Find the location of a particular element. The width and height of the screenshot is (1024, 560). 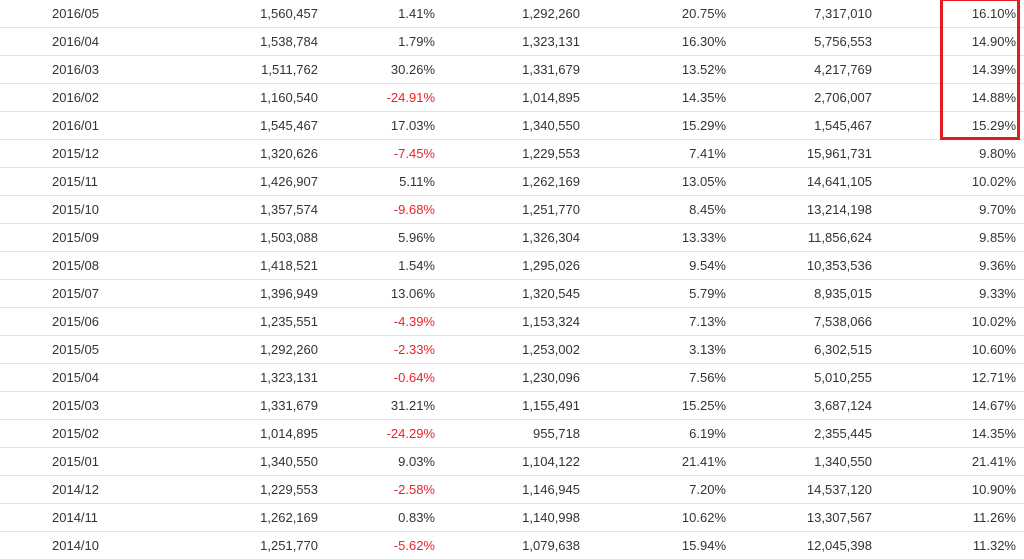

mom-change-cell: -9.68% is located at coordinates (378, 210).